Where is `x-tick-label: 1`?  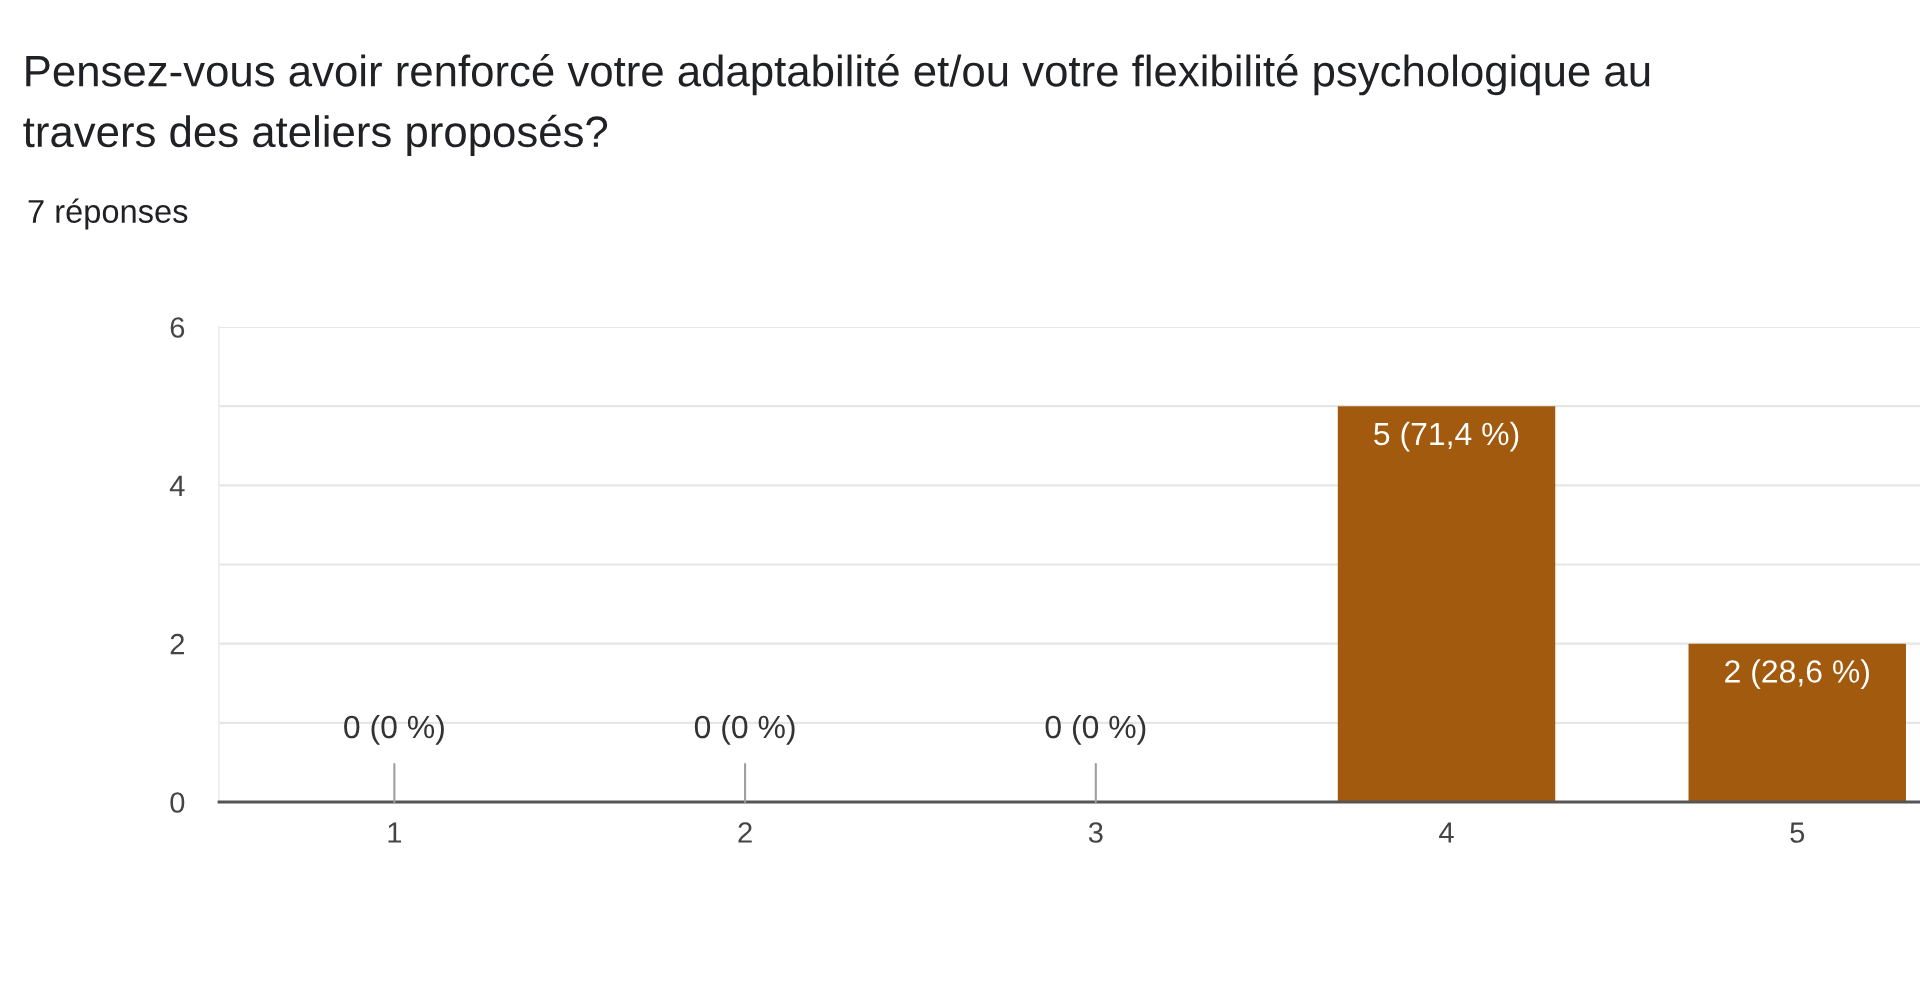 x-tick-label: 1 is located at coordinates (395, 832).